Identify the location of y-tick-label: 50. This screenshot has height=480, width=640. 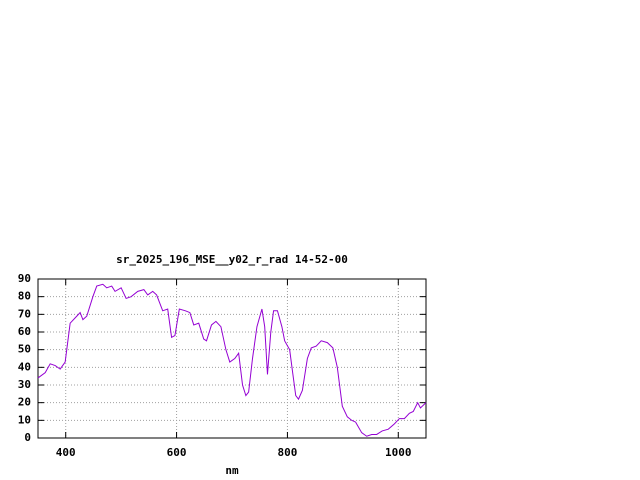
(24, 349).